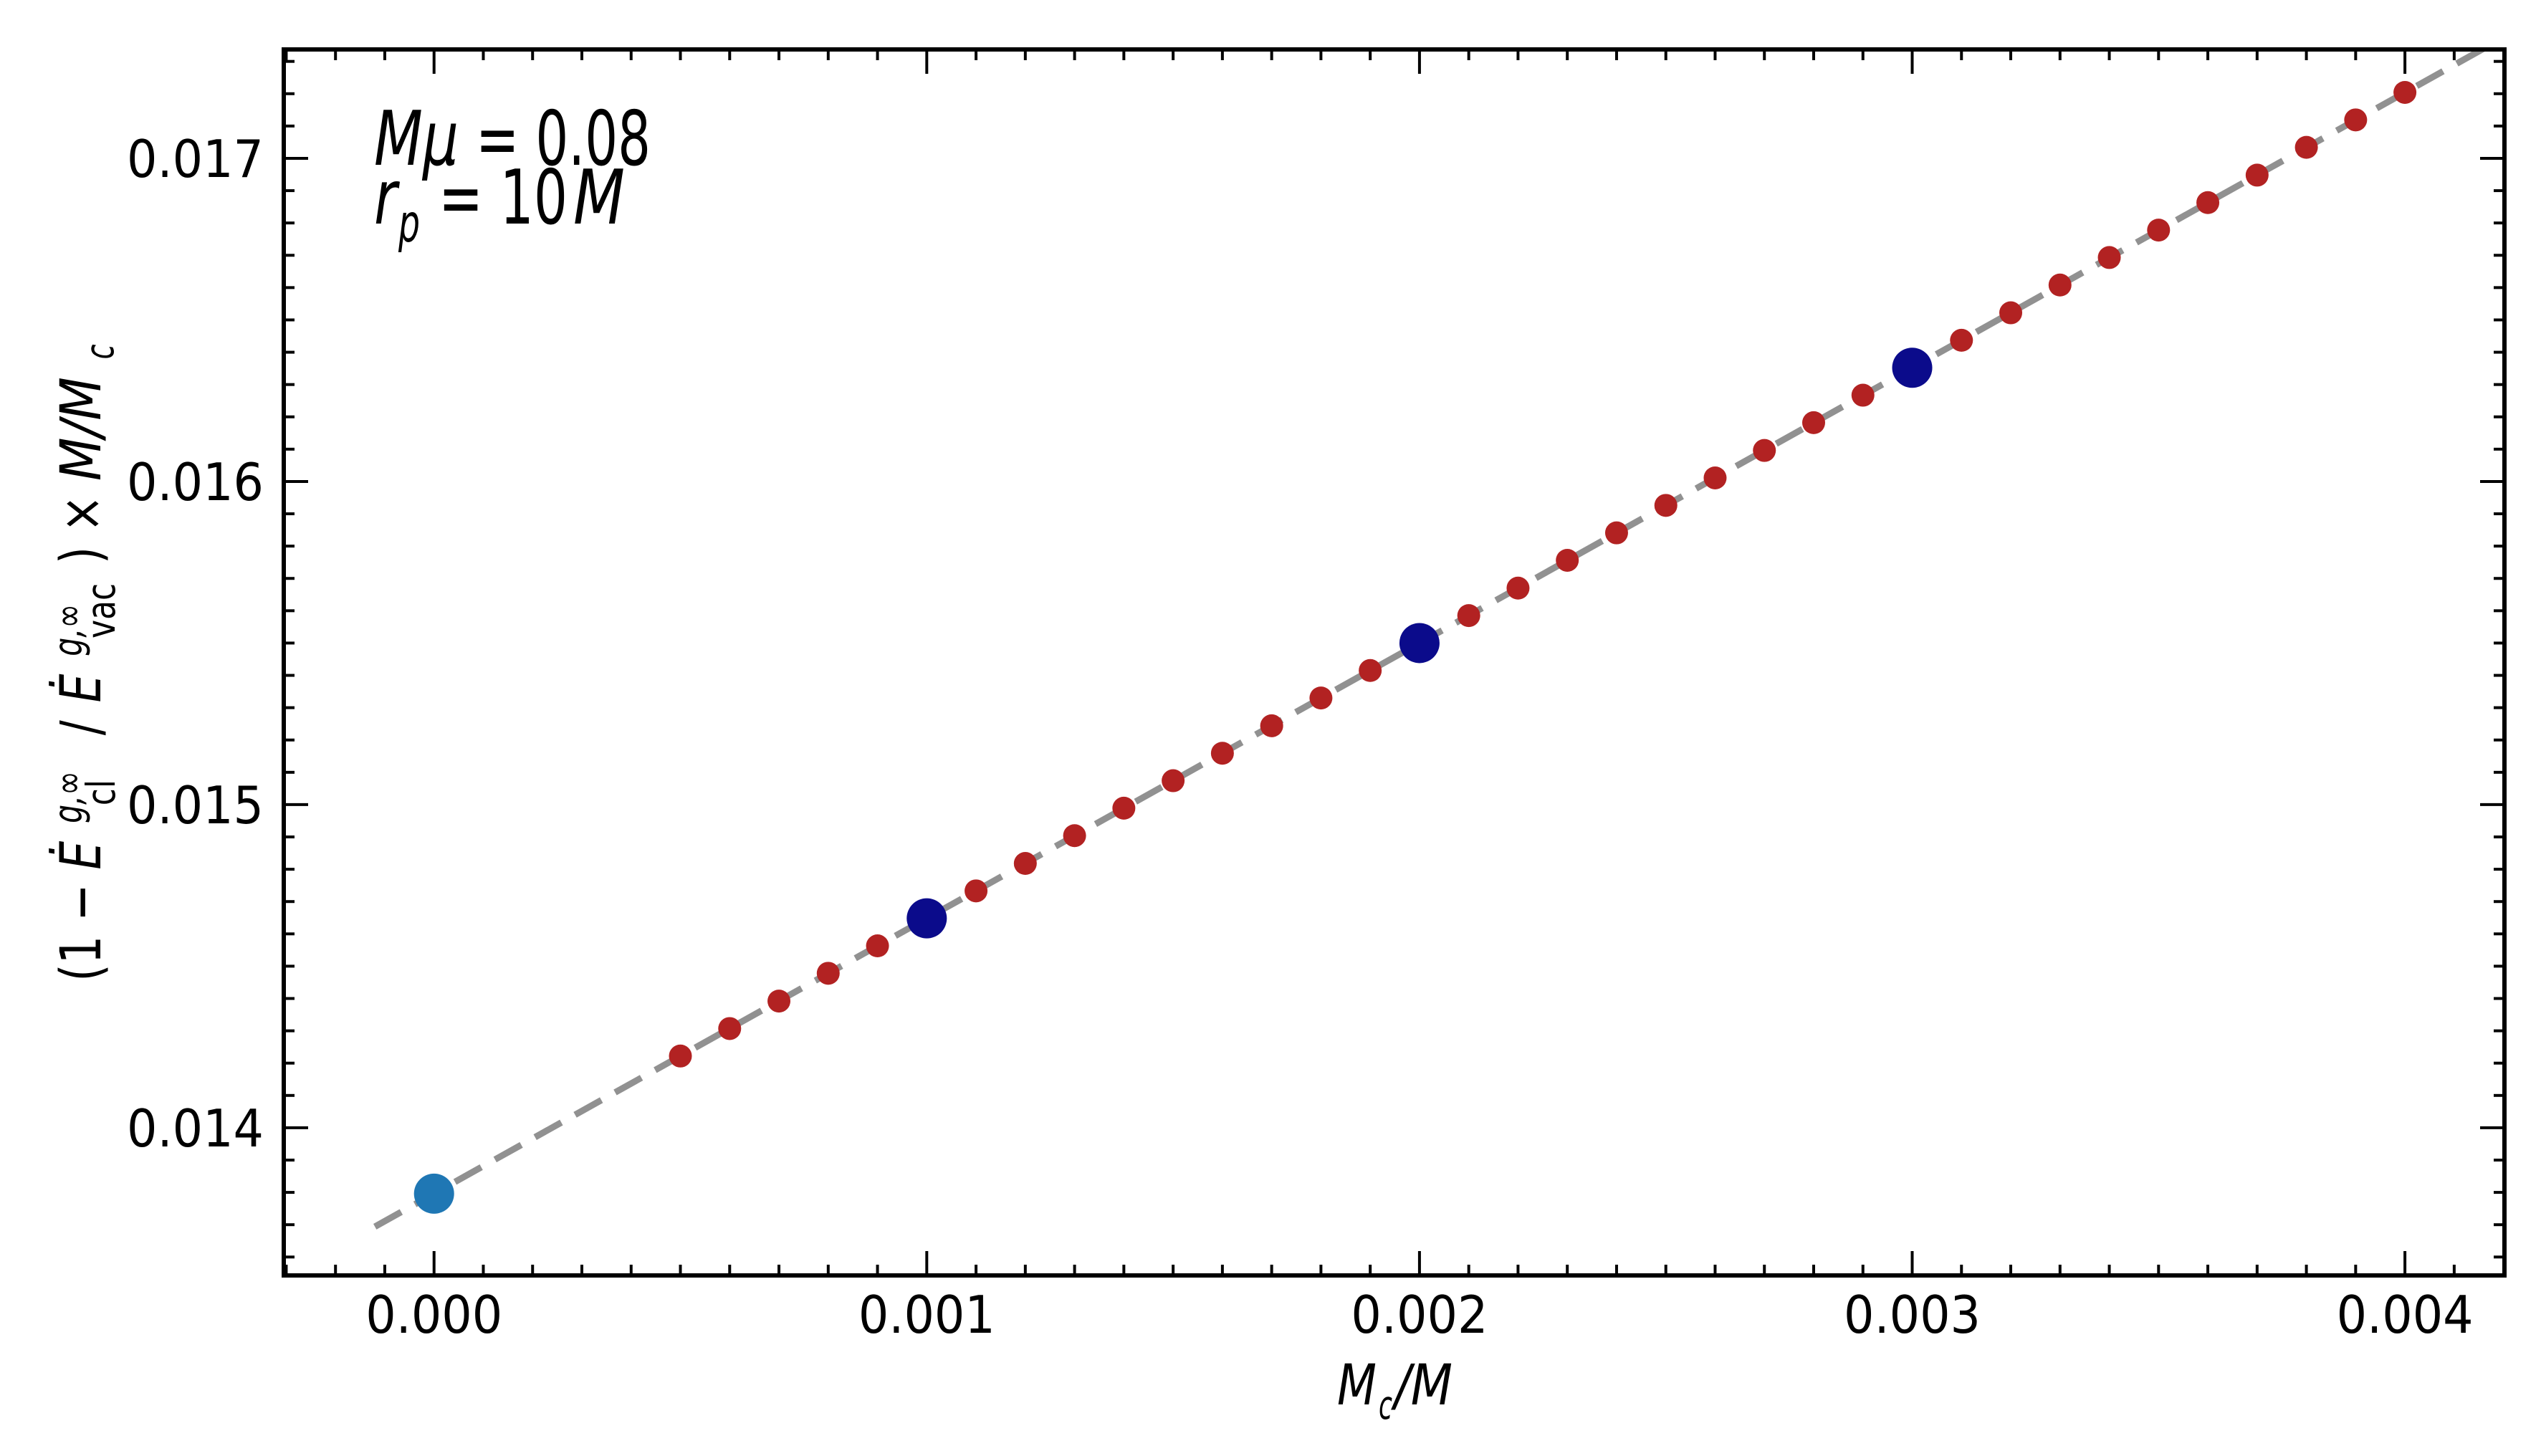 Image resolution: width=2541 pixels, height=1456 pixels. I want to click on lightblue-scatter-group, so click(433, 1193).